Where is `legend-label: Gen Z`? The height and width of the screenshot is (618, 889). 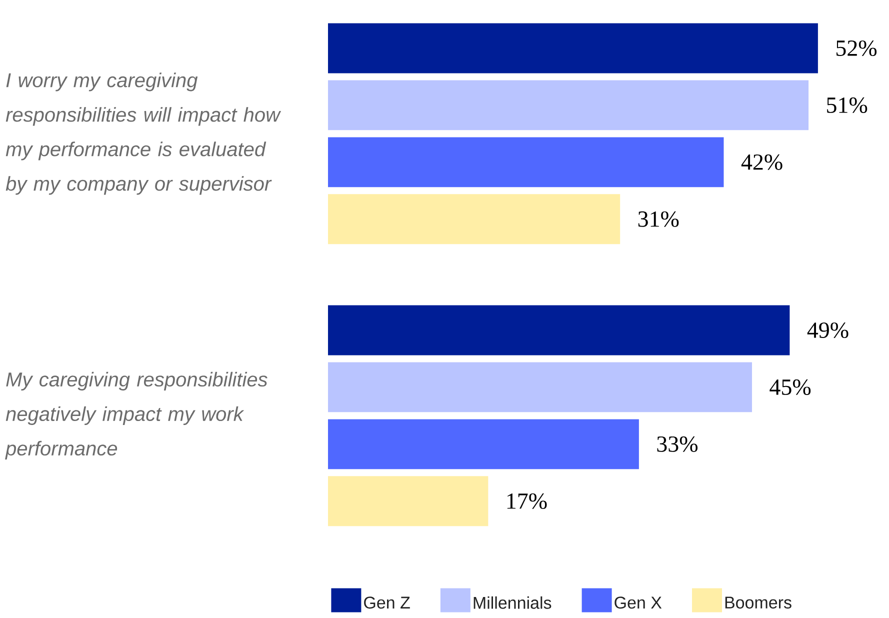
legend-label: Gen Z is located at coordinates (387, 602).